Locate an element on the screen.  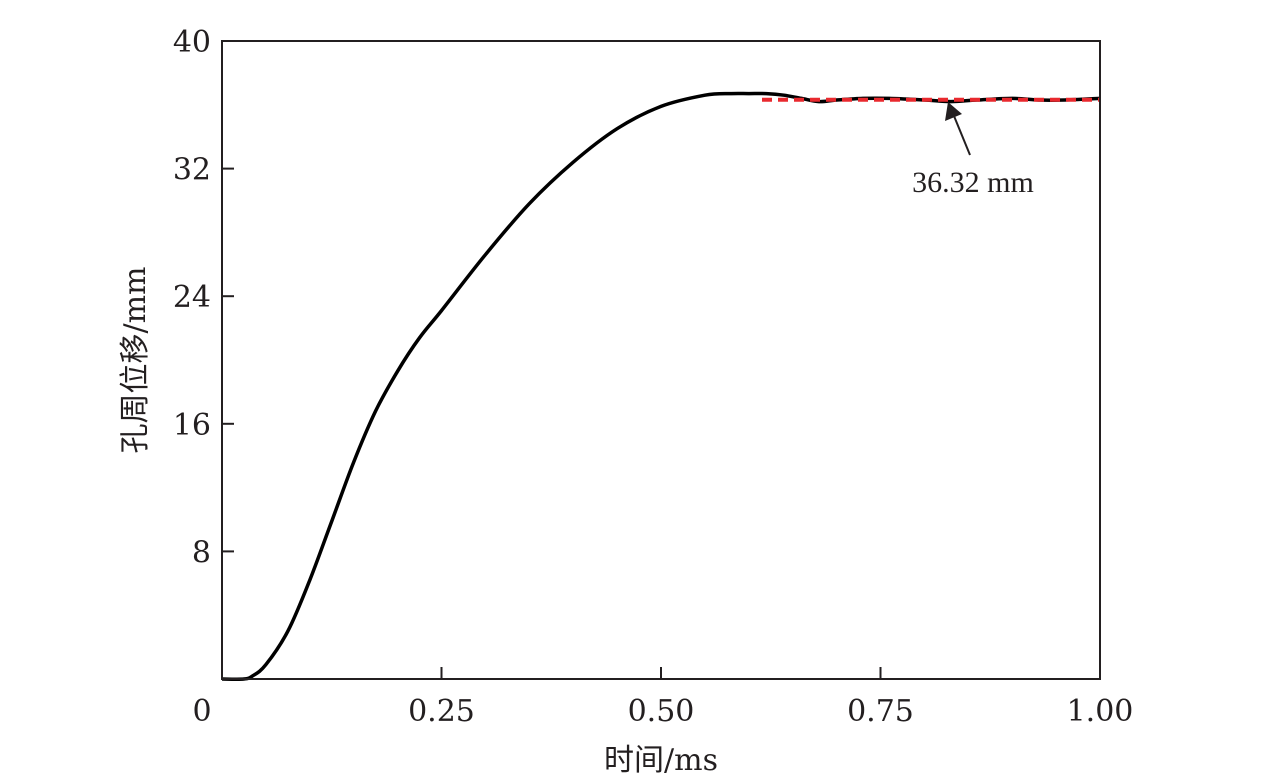
annotation-layer: 36.32 mm is located at coordinates (973, 150).